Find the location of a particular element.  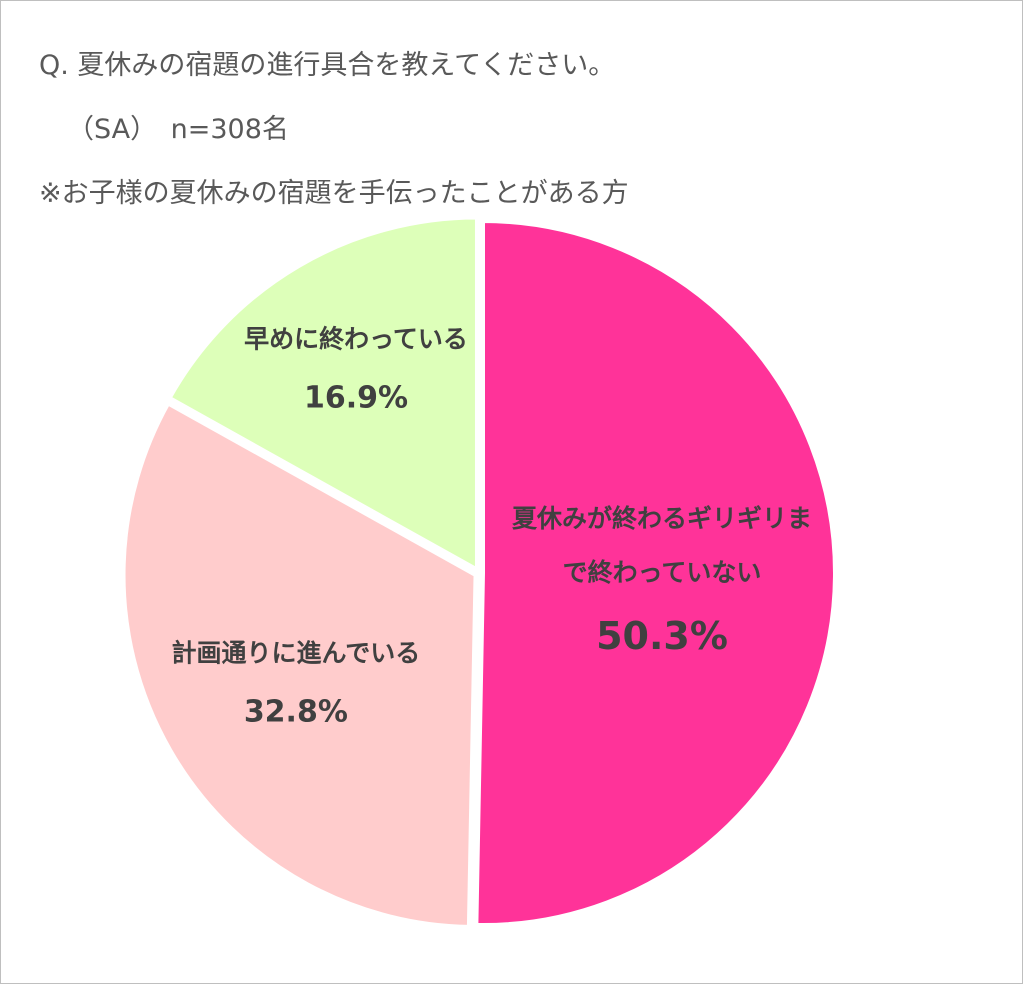

pie-slice is located at coordinates (322, 394).